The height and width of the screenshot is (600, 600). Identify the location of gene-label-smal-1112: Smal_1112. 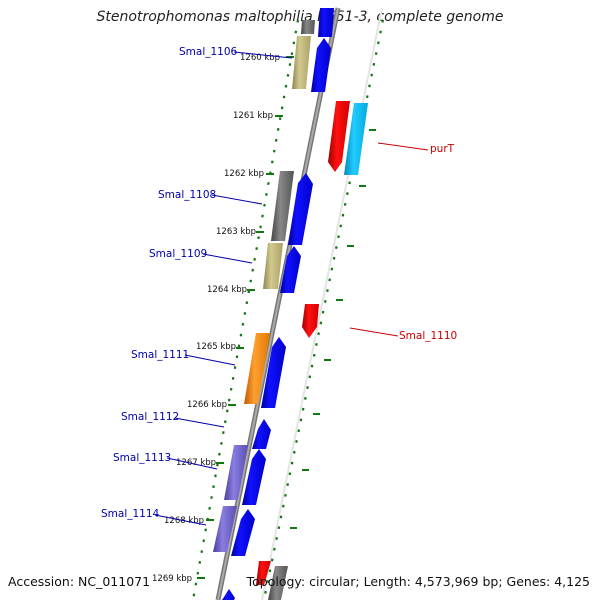
(150, 417).